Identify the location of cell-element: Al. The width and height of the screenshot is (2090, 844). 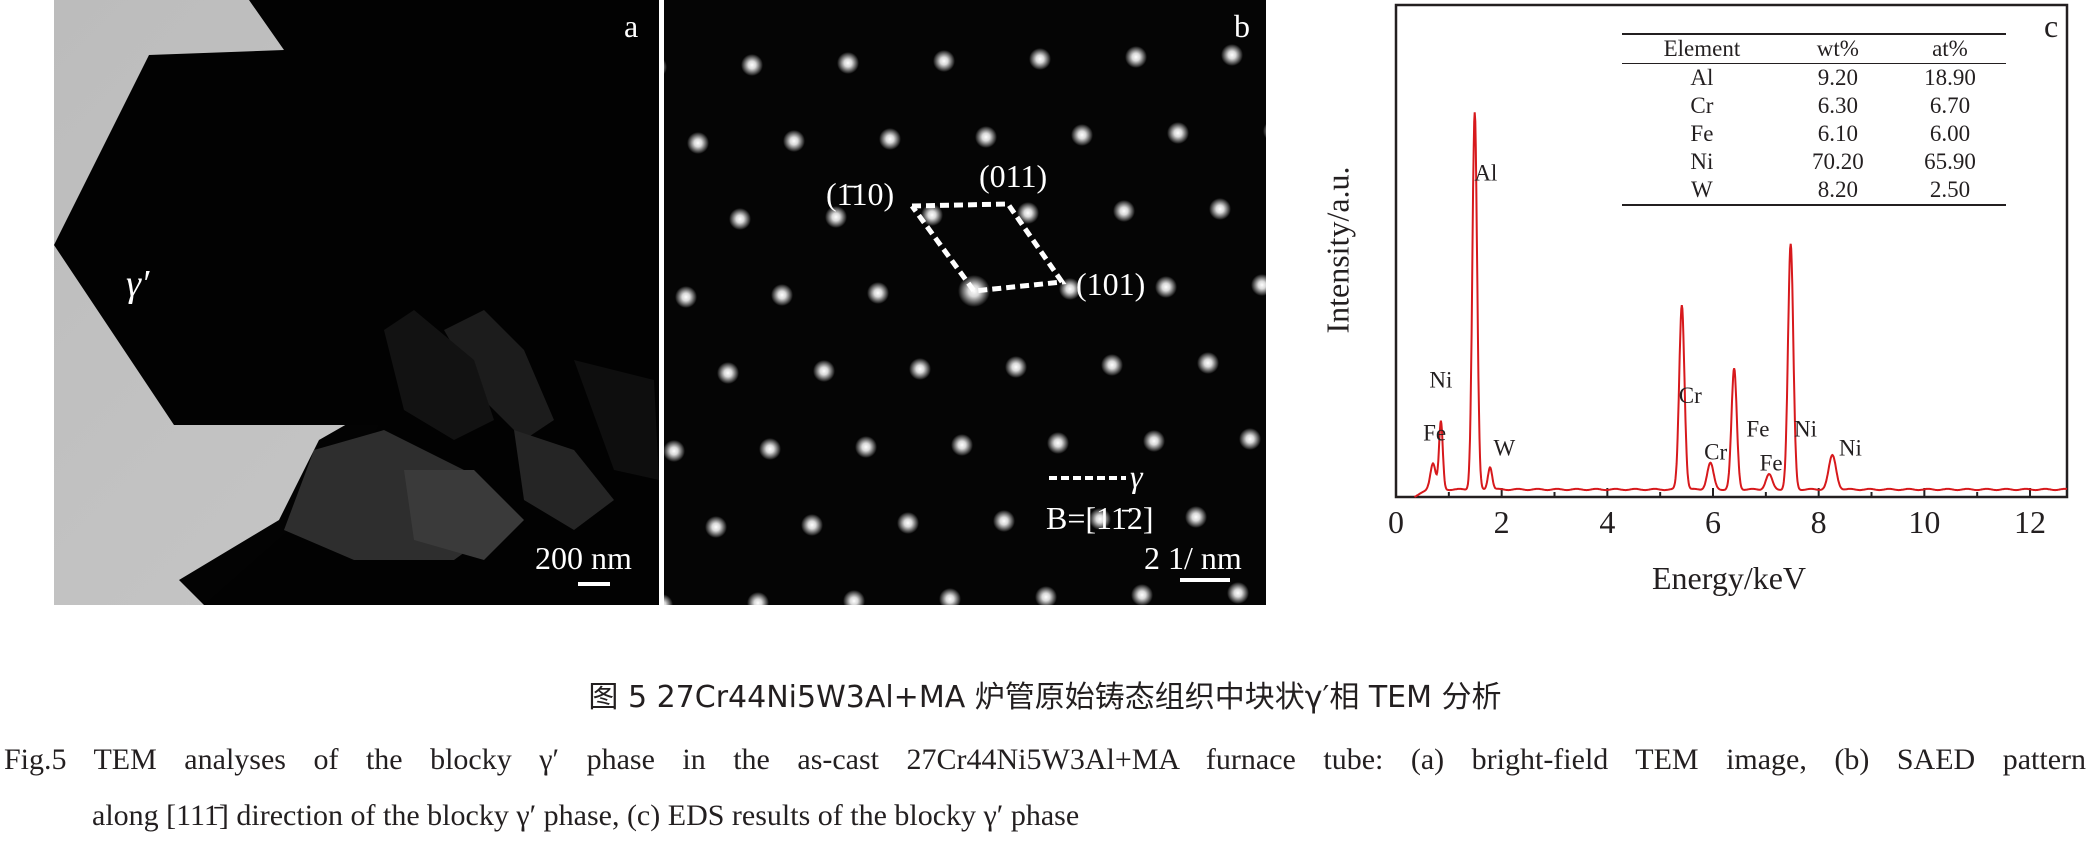
(1702, 77).